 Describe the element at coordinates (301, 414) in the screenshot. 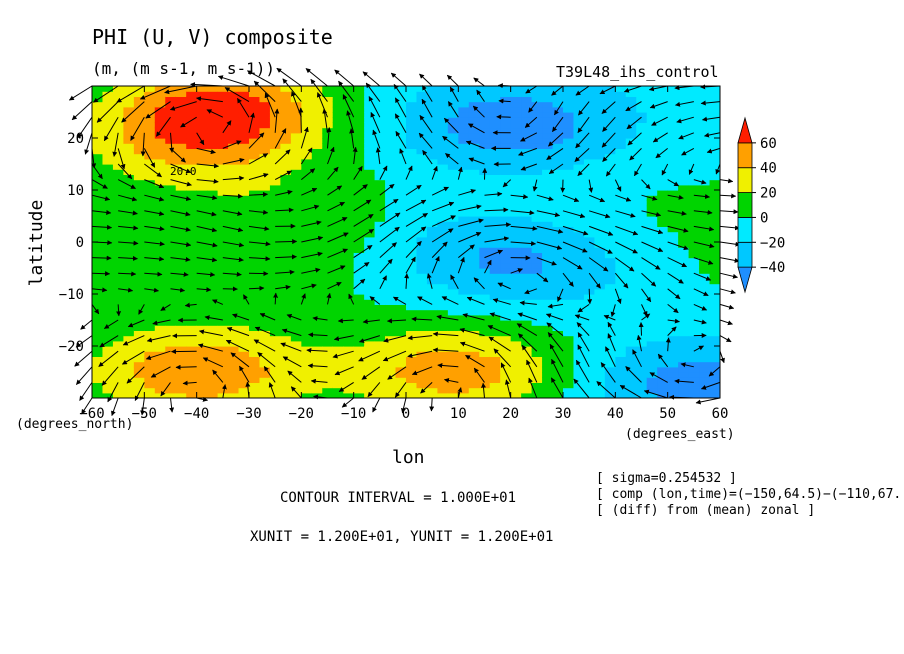

I see `x-tick-label: −20` at that location.